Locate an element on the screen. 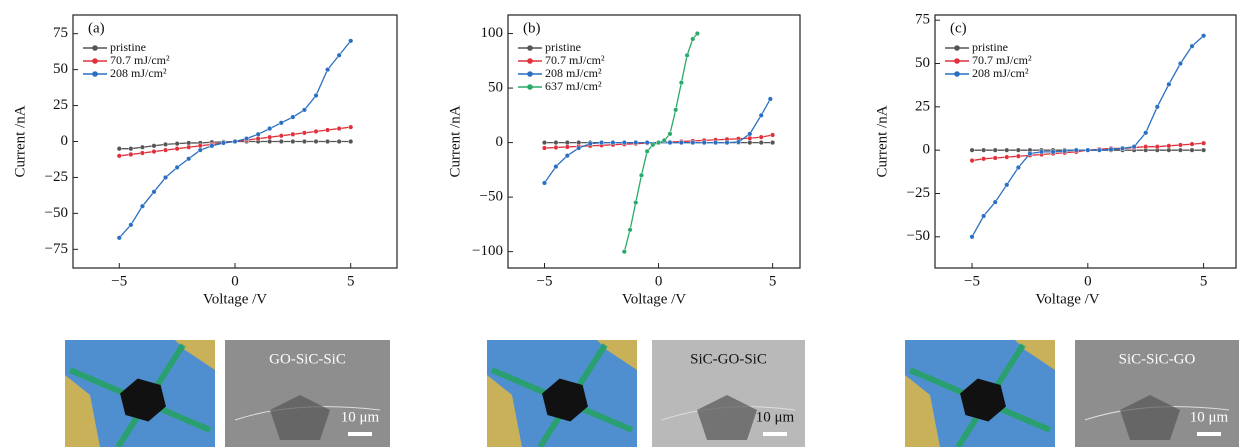  series-line is located at coordinates (660, 142).